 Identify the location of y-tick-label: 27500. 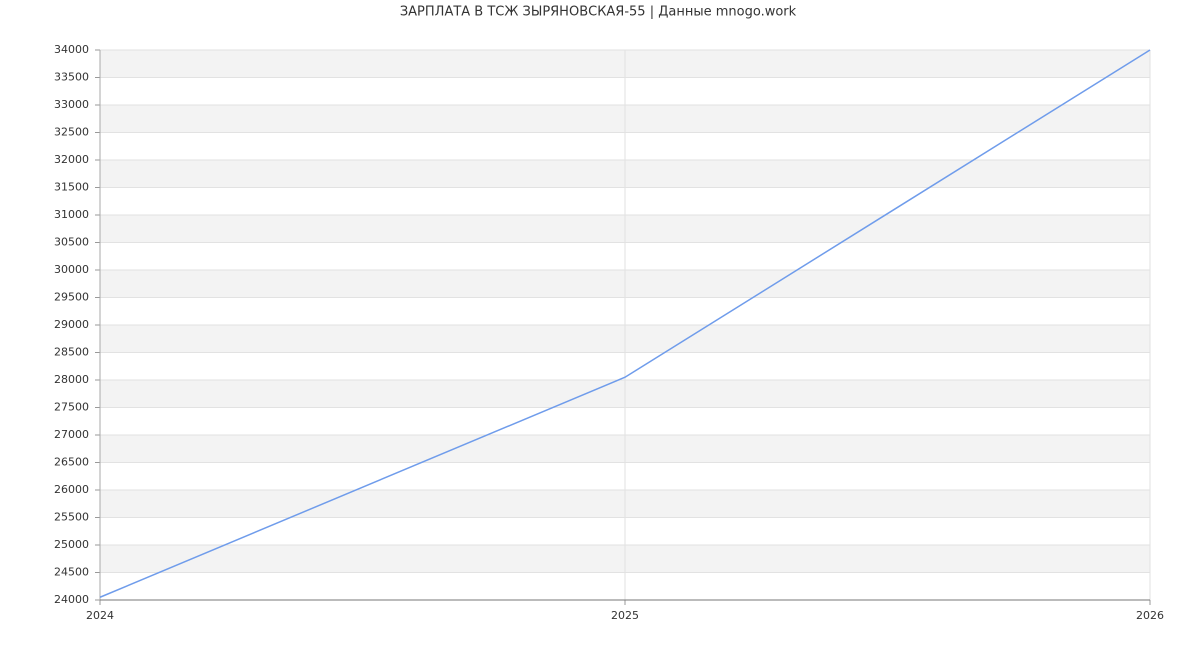
(71, 407).